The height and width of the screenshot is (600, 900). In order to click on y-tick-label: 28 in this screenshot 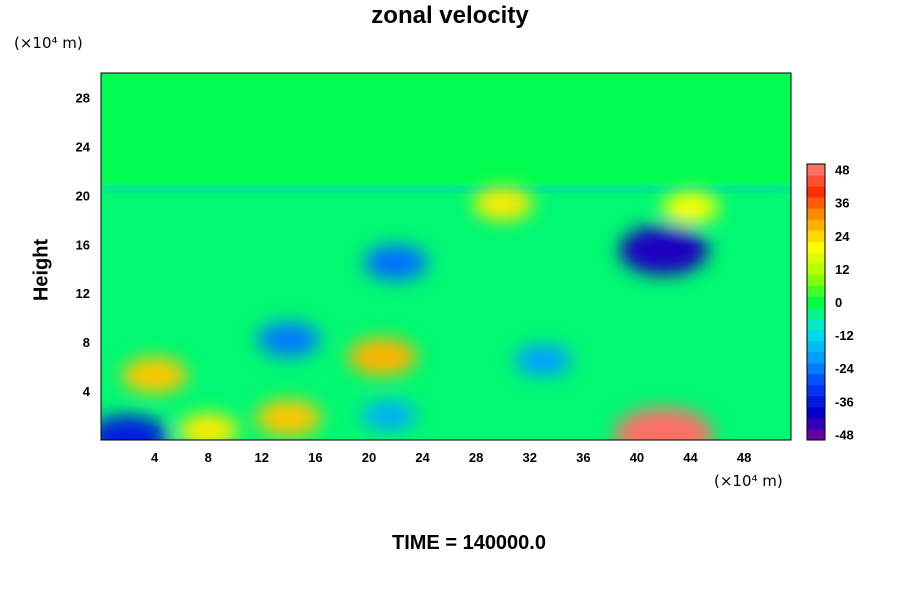, I will do `click(83, 97)`.